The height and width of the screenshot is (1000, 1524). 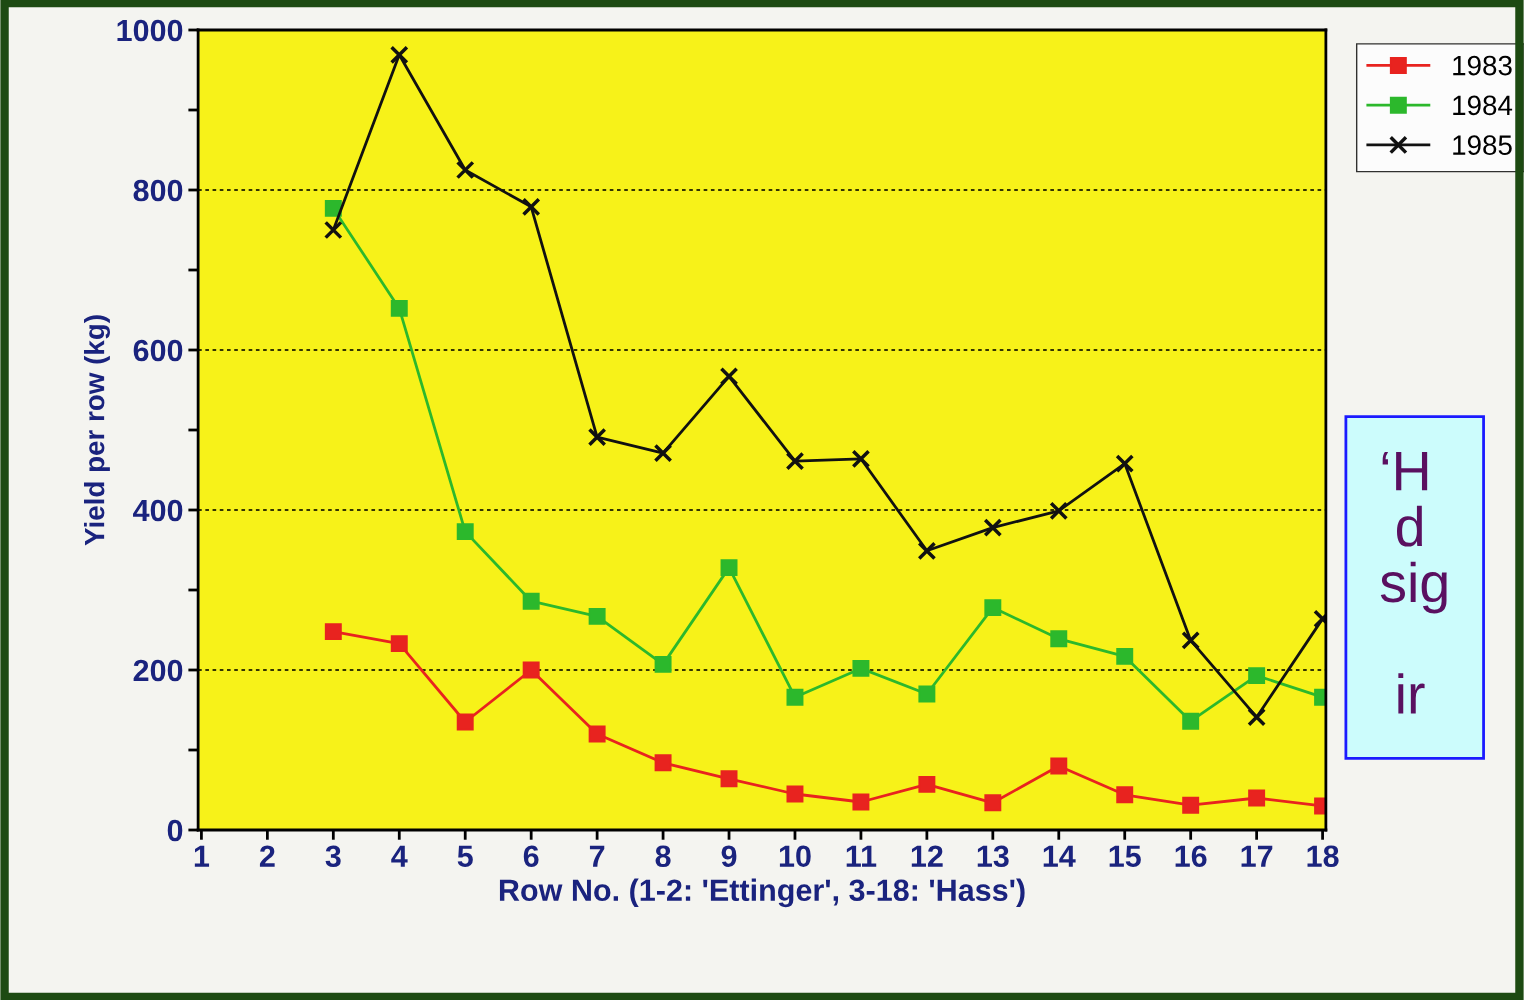 I want to click on x-tick-label: 11, so click(x=861, y=856).